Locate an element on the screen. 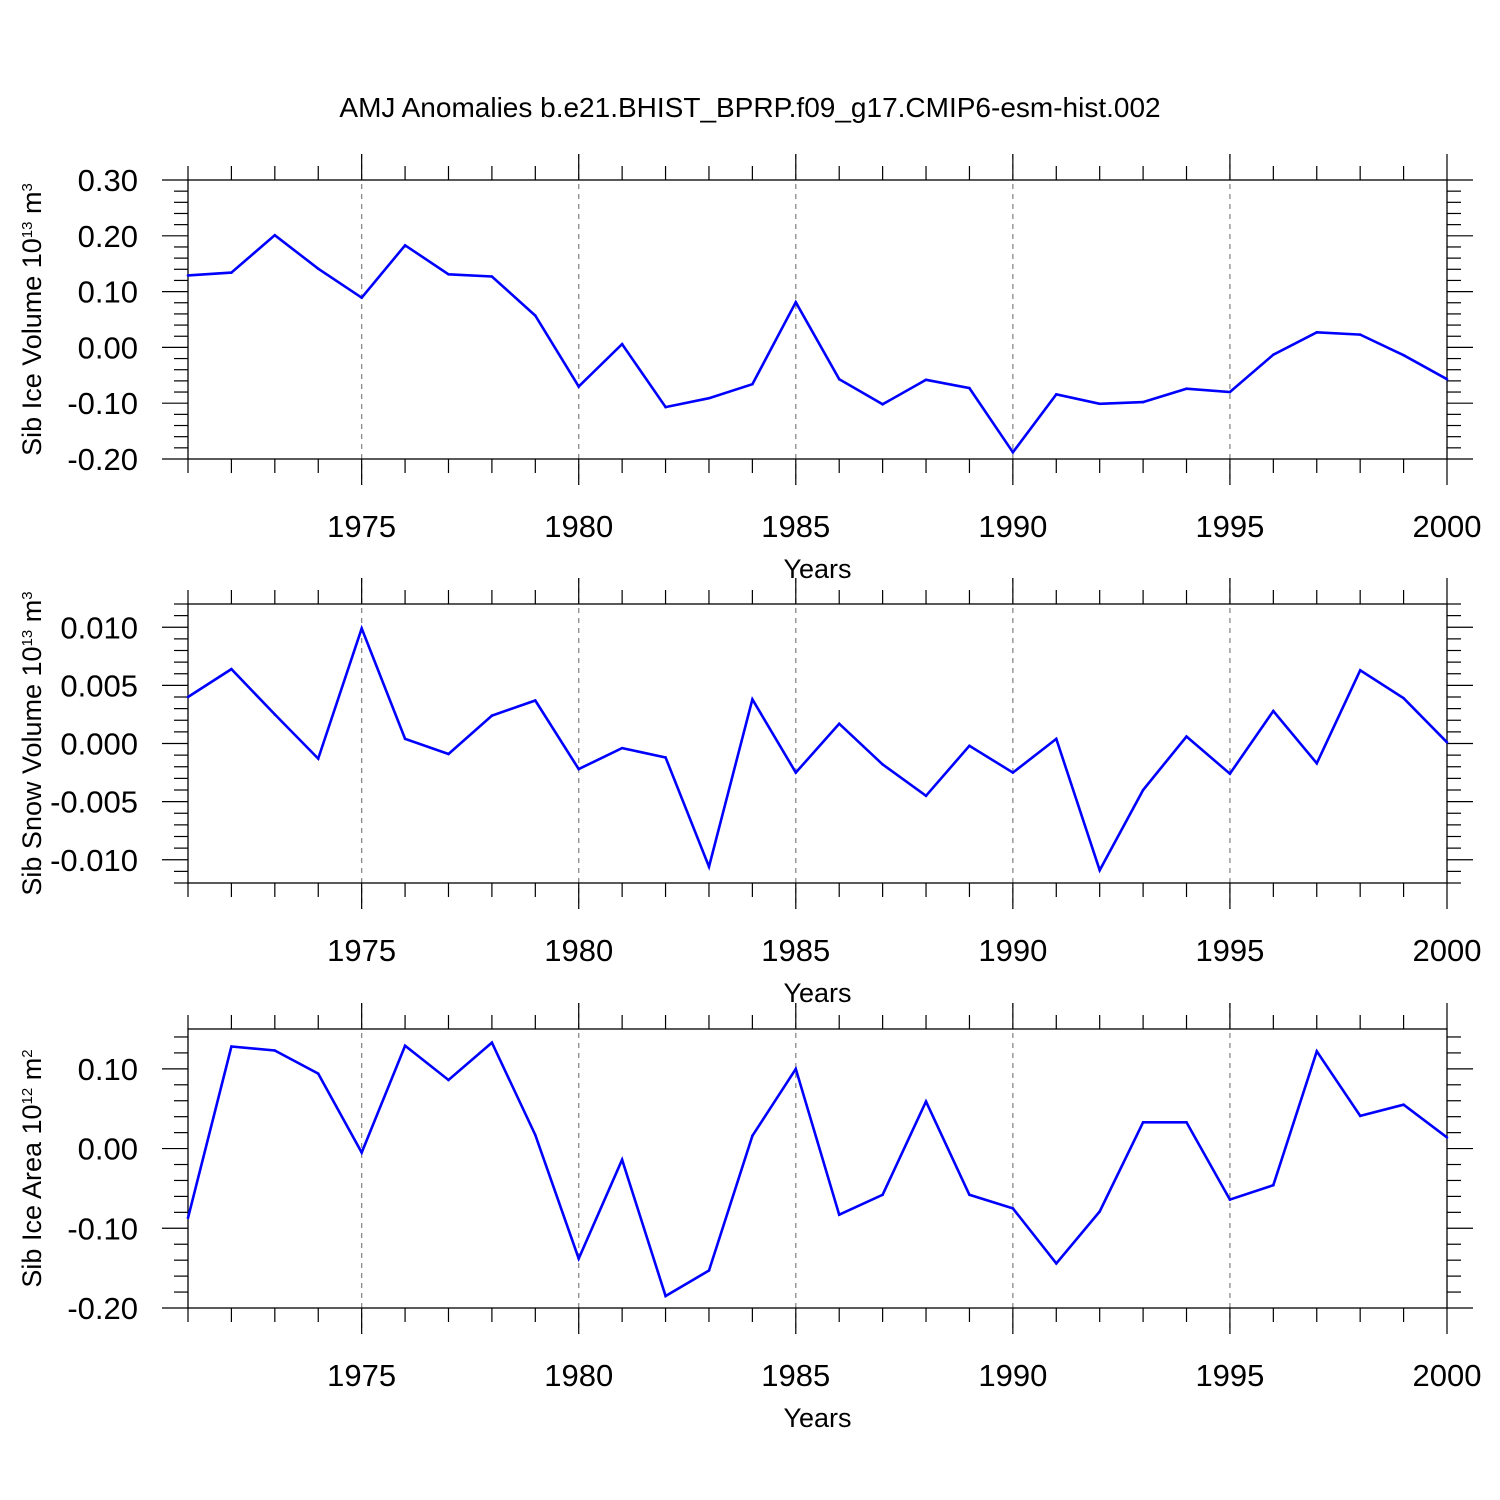  y-axis-label: Sib Ice Area 1012 m2 is located at coordinates (32, 1168).